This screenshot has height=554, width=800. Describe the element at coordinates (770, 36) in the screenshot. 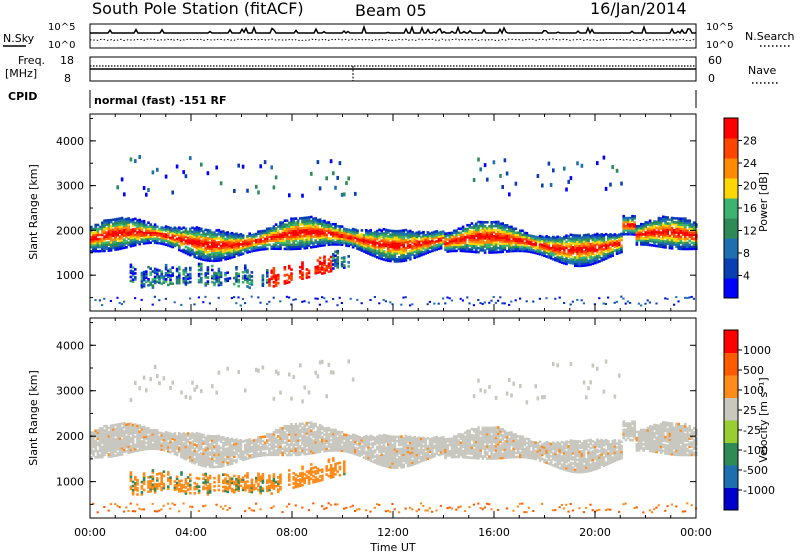

I see `nsearch-label: N.Search` at that location.